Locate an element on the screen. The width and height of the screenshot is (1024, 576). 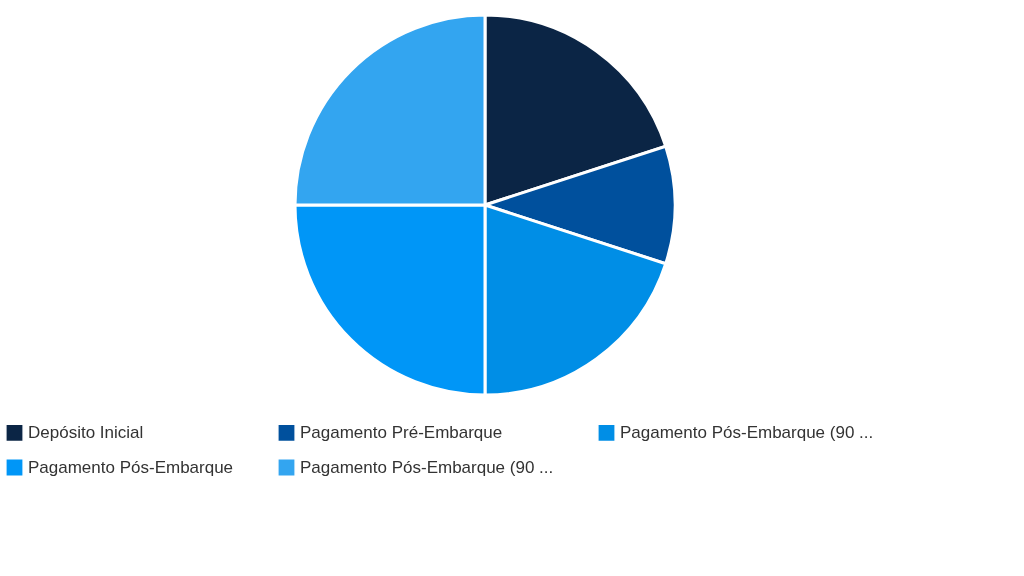
legend-label: Pagamento Pré-Embarque is located at coordinates (401, 432).